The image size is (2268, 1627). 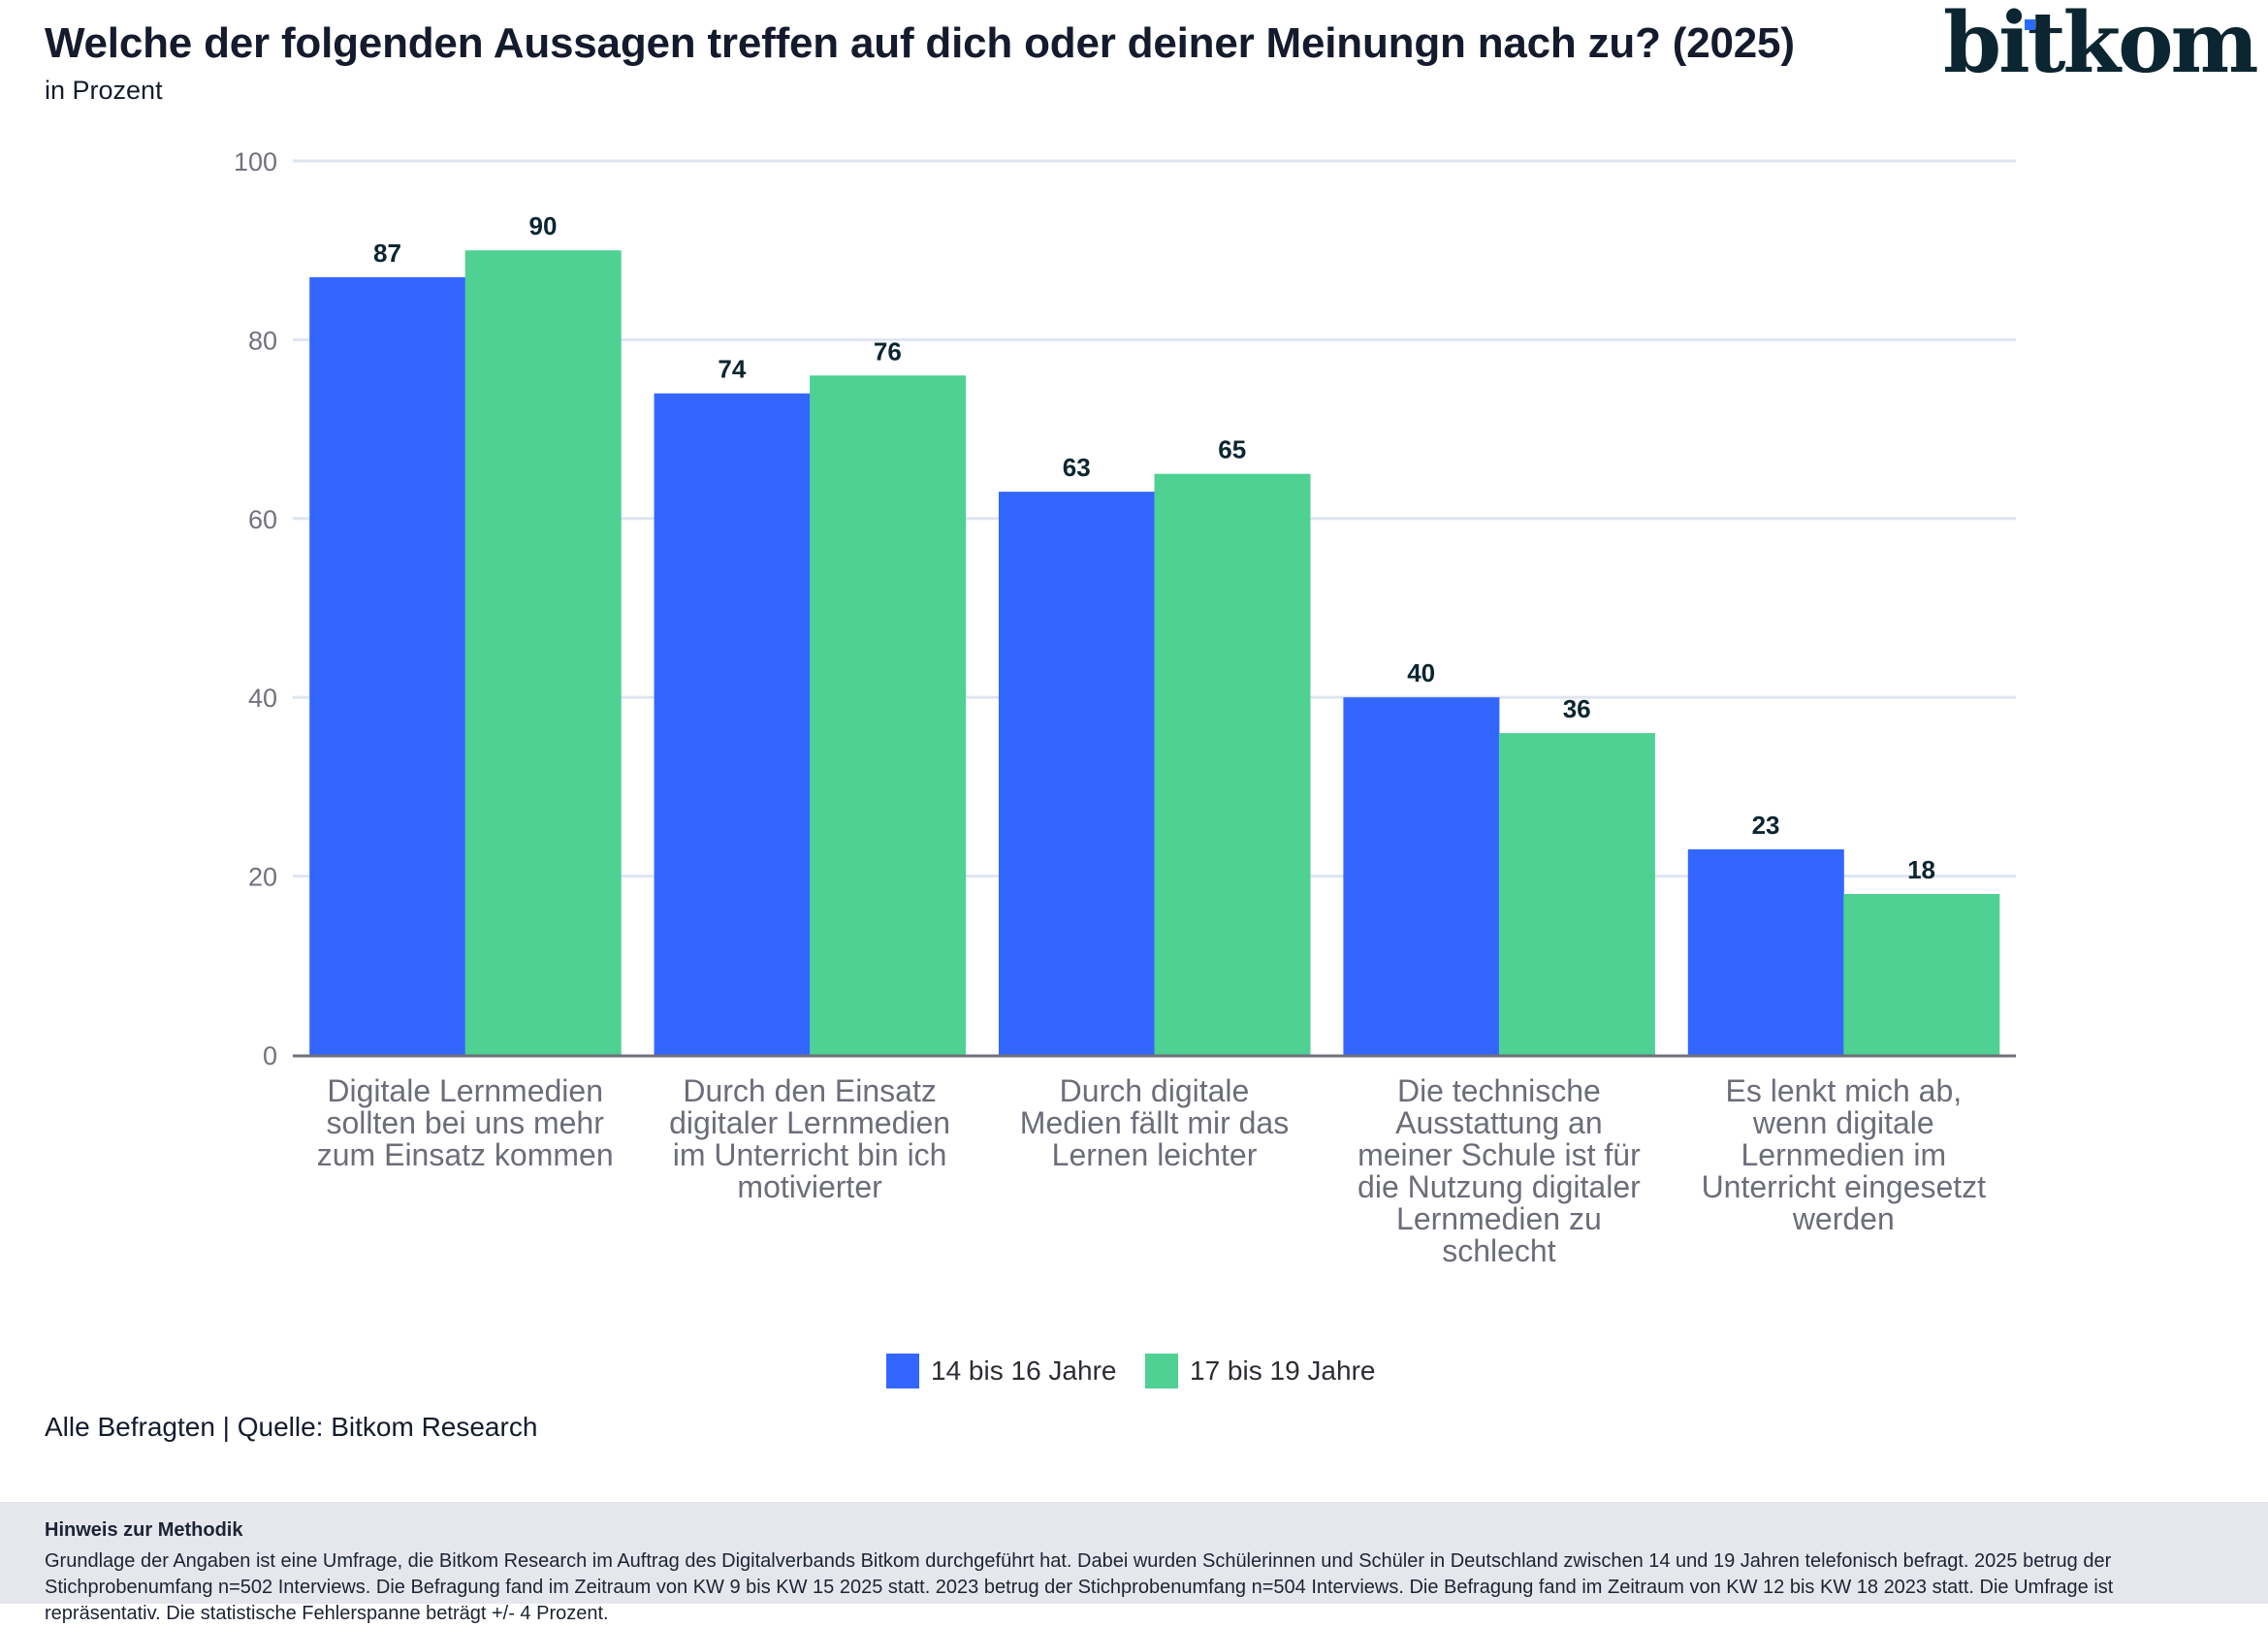 I want to click on x-axis-label-line: Medien fällt mir das, so click(x=1154, y=1122).